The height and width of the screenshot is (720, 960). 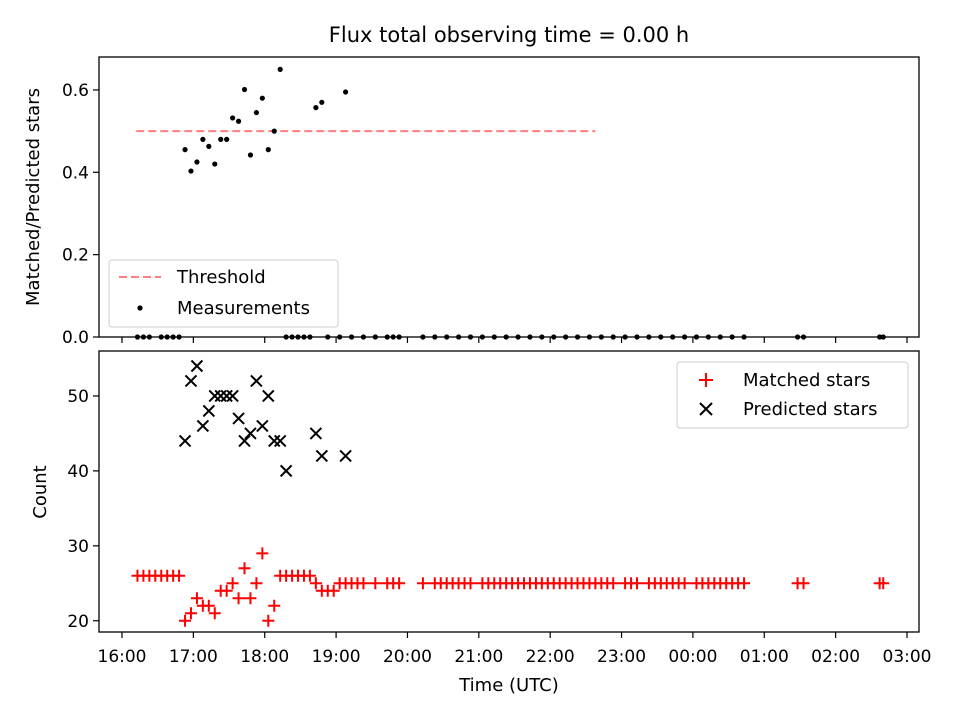 What do you see at coordinates (75, 338) in the screenshot?
I see `y-tick-label: 0.0` at bounding box center [75, 338].